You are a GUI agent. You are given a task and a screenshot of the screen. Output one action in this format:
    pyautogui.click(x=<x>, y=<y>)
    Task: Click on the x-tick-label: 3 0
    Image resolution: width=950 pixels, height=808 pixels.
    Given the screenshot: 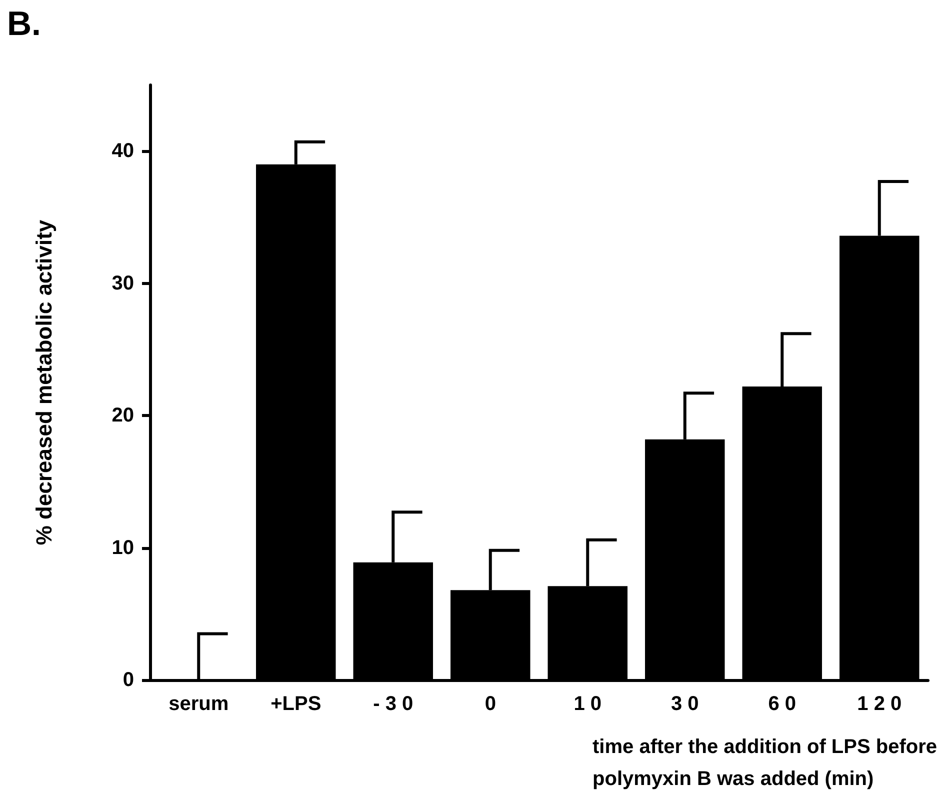 What is the action you would take?
    pyautogui.click(x=684, y=704)
    